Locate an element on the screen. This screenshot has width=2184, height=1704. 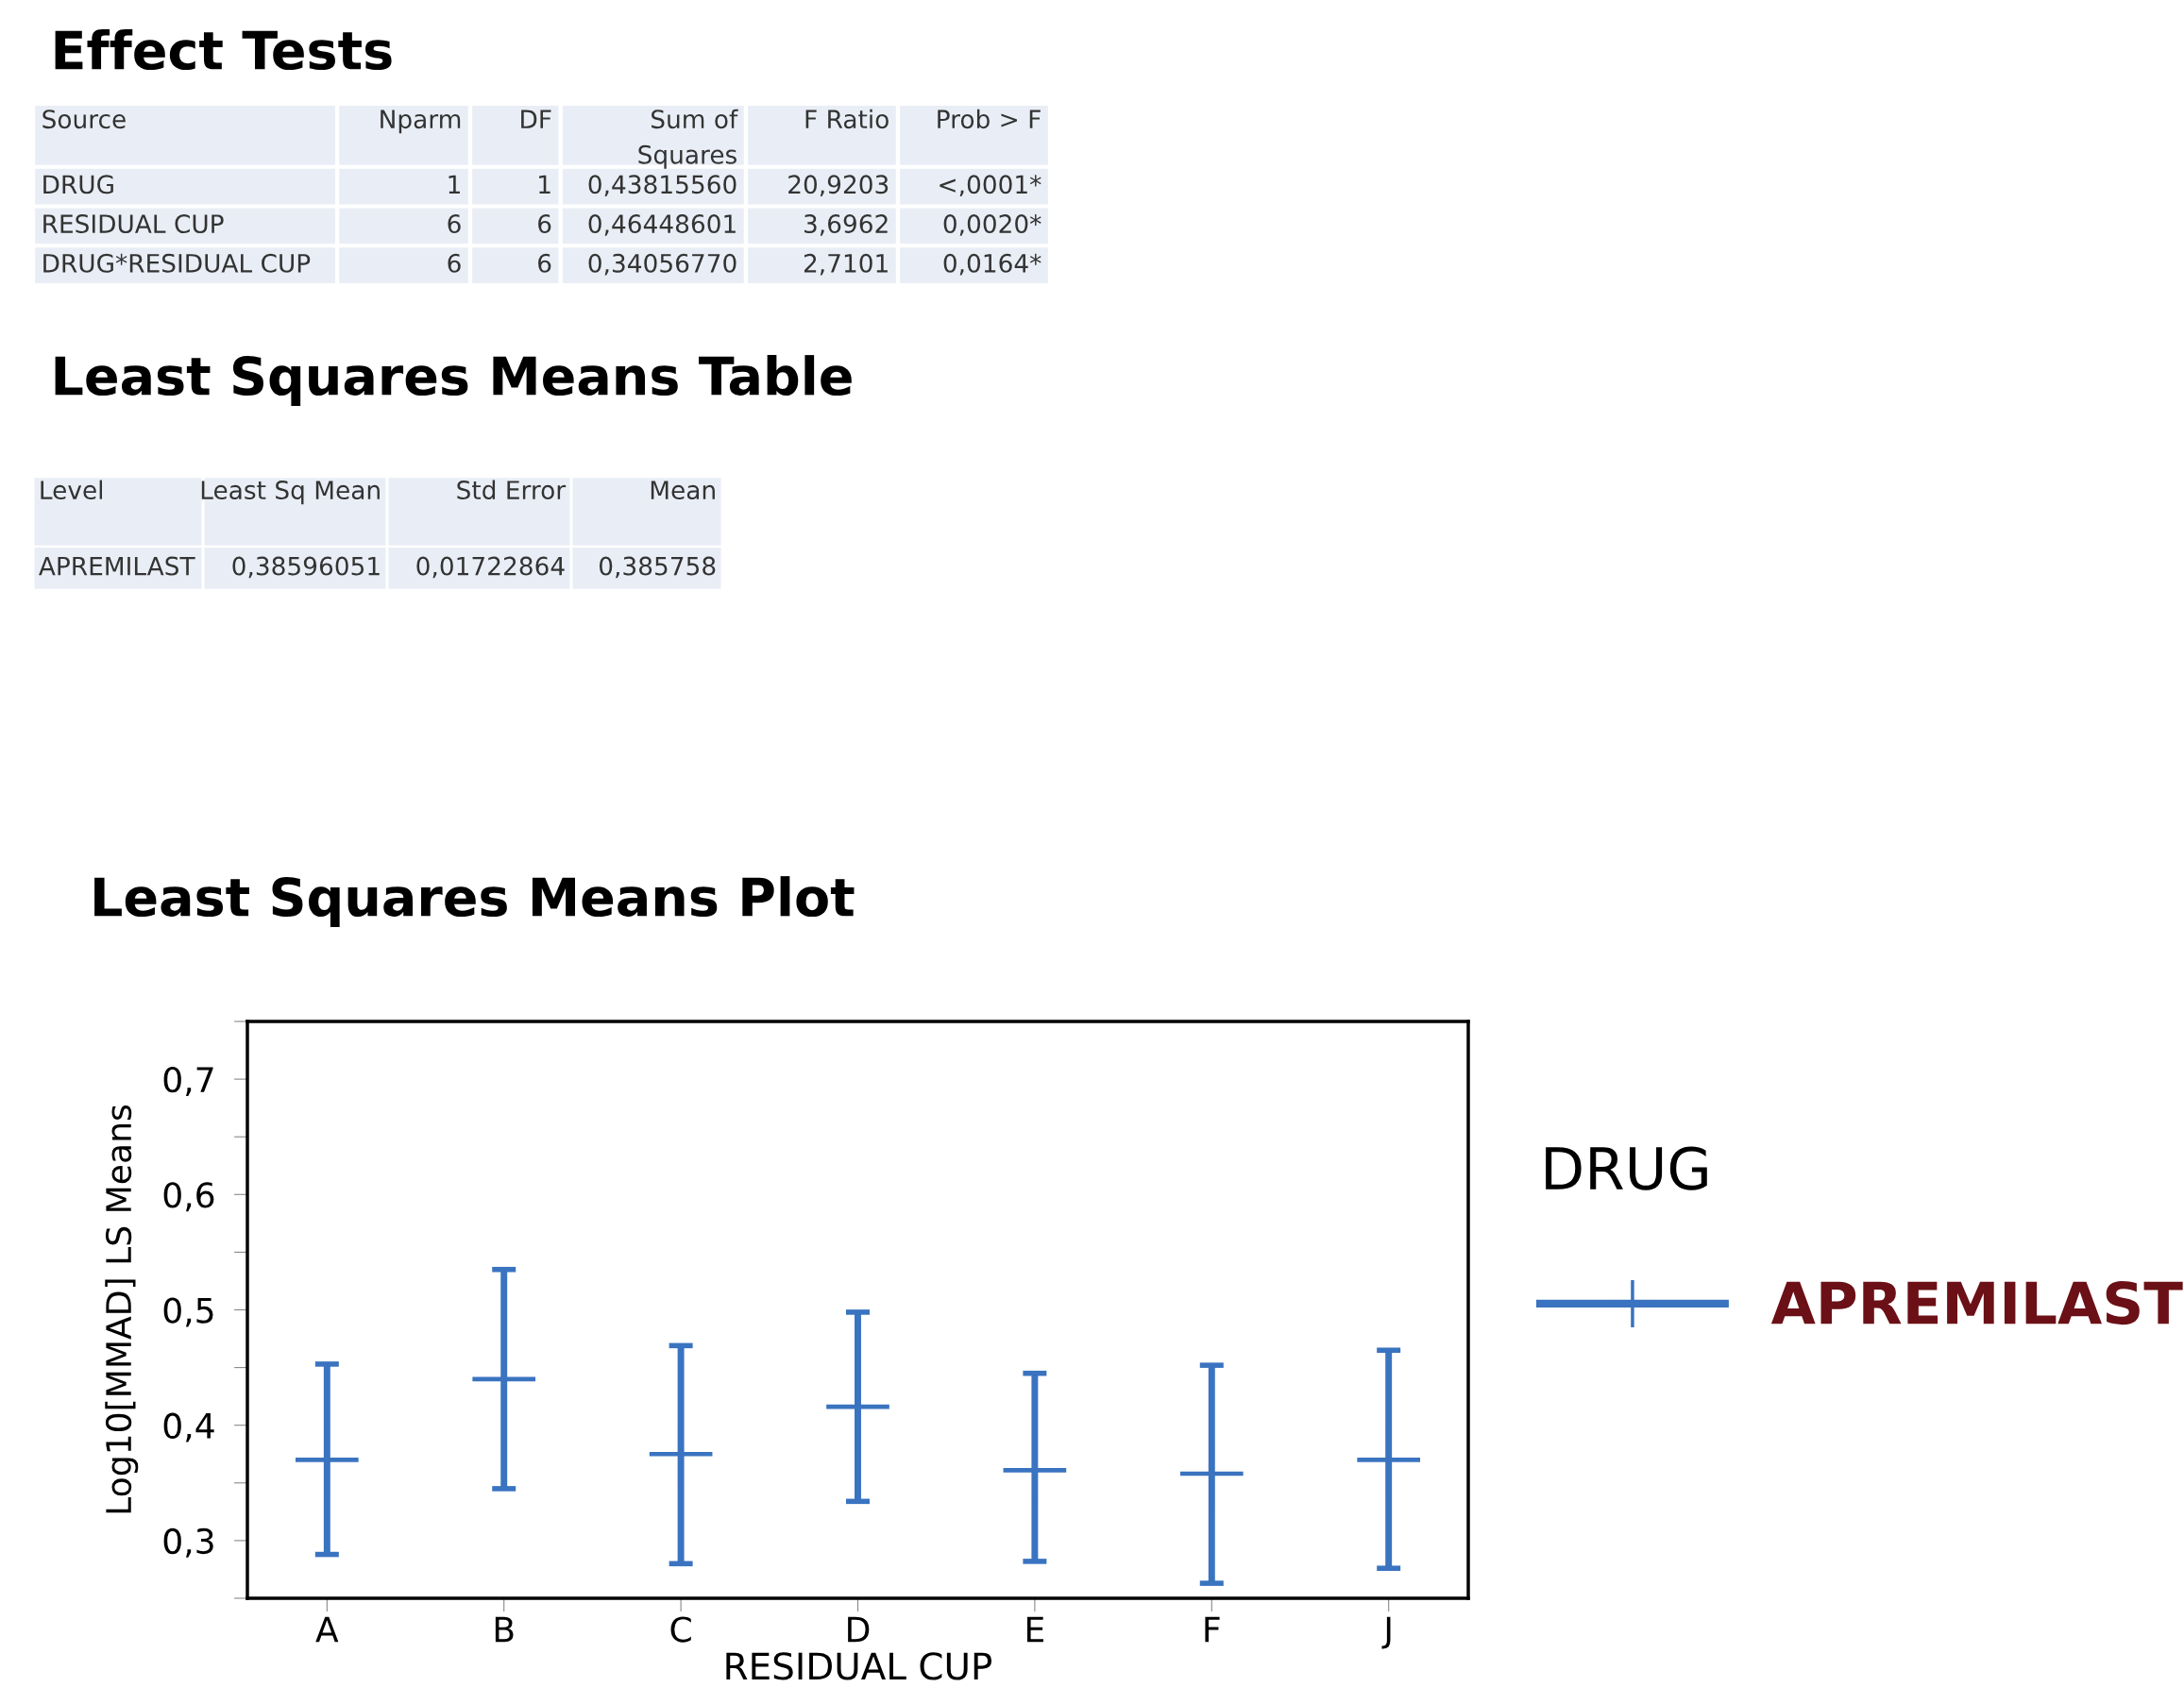
category-label: DRUG*RESIDUAL CUP is located at coordinates (177, 263).